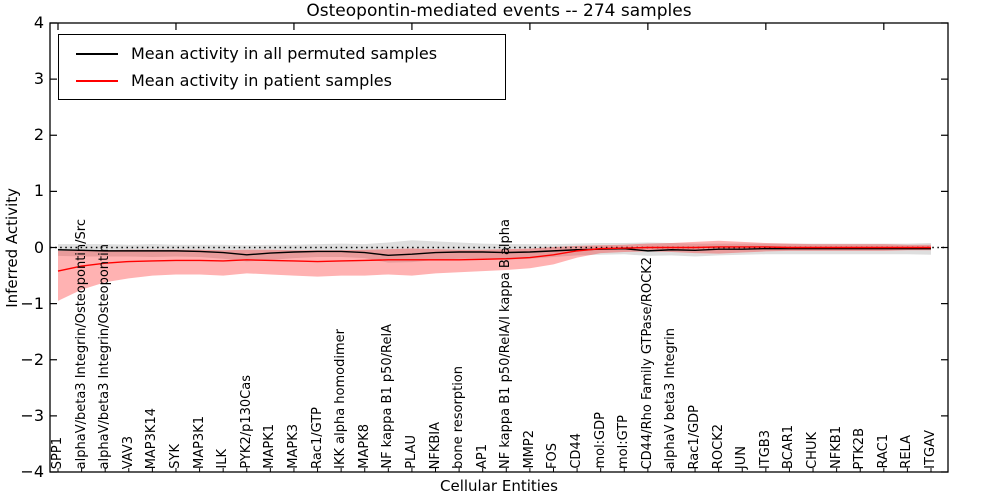 This screenshot has height=500, width=1000. What do you see at coordinates (529, 449) in the screenshot?
I see `x-tick-label: MMP2` at bounding box center [529, 449].